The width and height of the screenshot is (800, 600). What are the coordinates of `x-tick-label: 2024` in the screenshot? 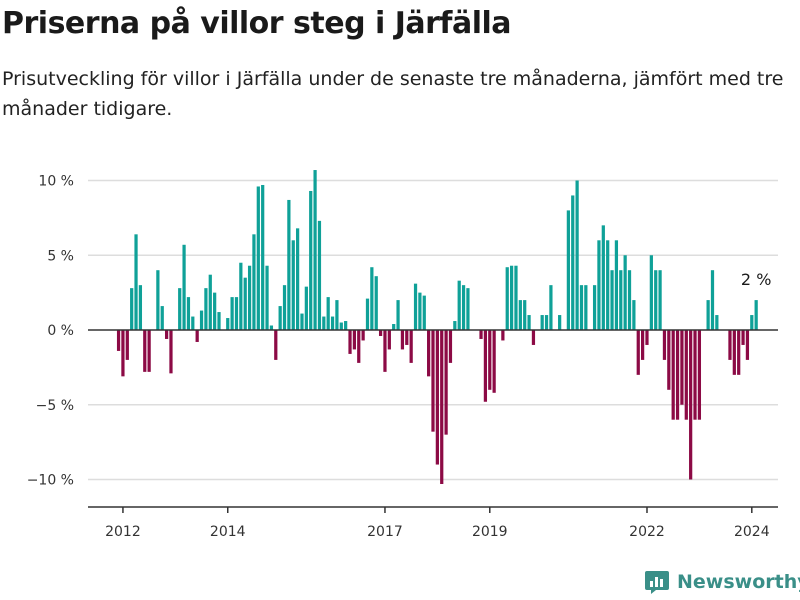 It's located at (752, 532).